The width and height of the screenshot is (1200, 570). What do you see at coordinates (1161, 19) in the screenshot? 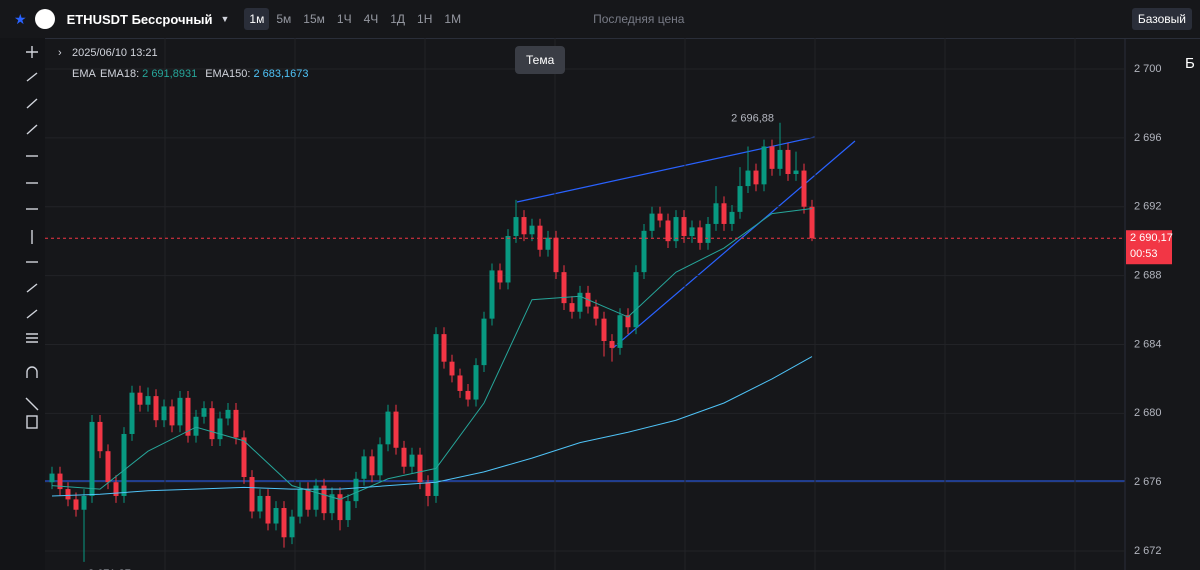
I see `mode: Базовый` at bounding box center [1161, 19].